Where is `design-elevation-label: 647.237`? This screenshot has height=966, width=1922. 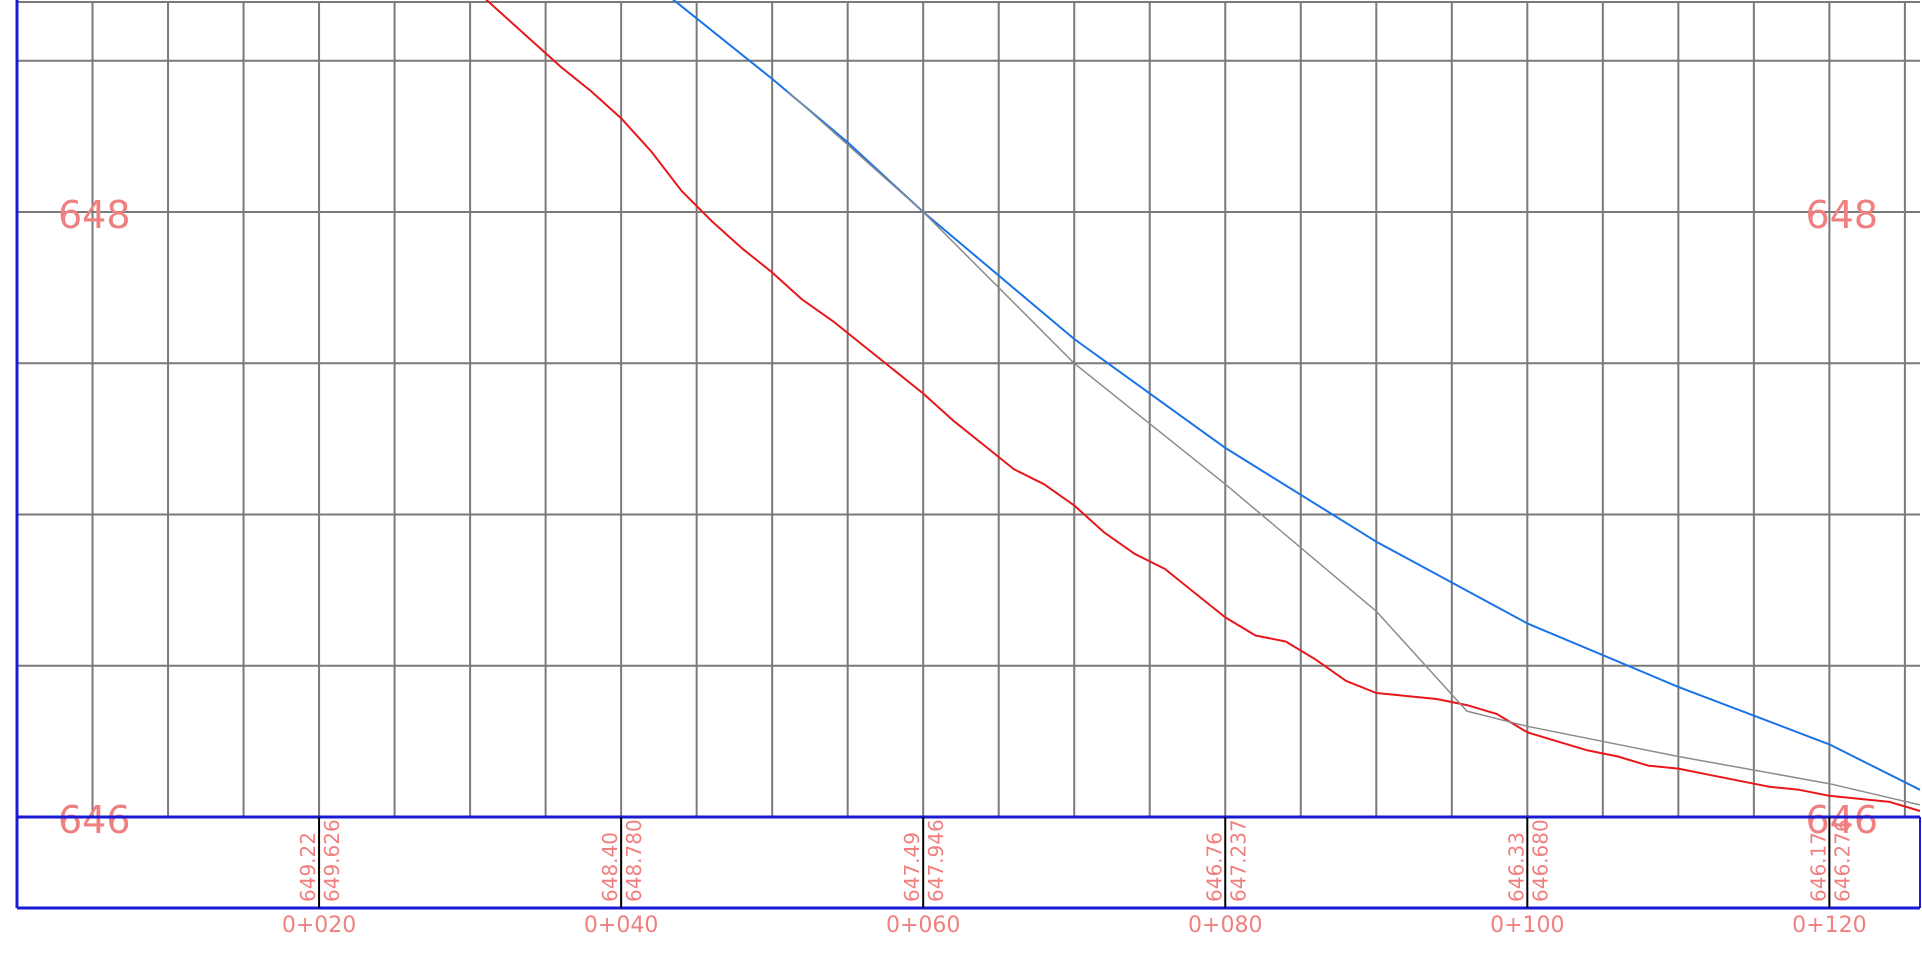
design-elevation-label: 647.237 is located at coordinates (1238, 860).